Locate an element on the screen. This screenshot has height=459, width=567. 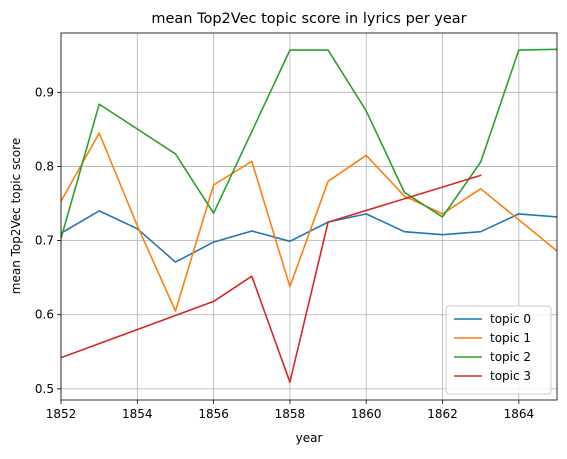
legend-frame is located at coordinates (498, 350).